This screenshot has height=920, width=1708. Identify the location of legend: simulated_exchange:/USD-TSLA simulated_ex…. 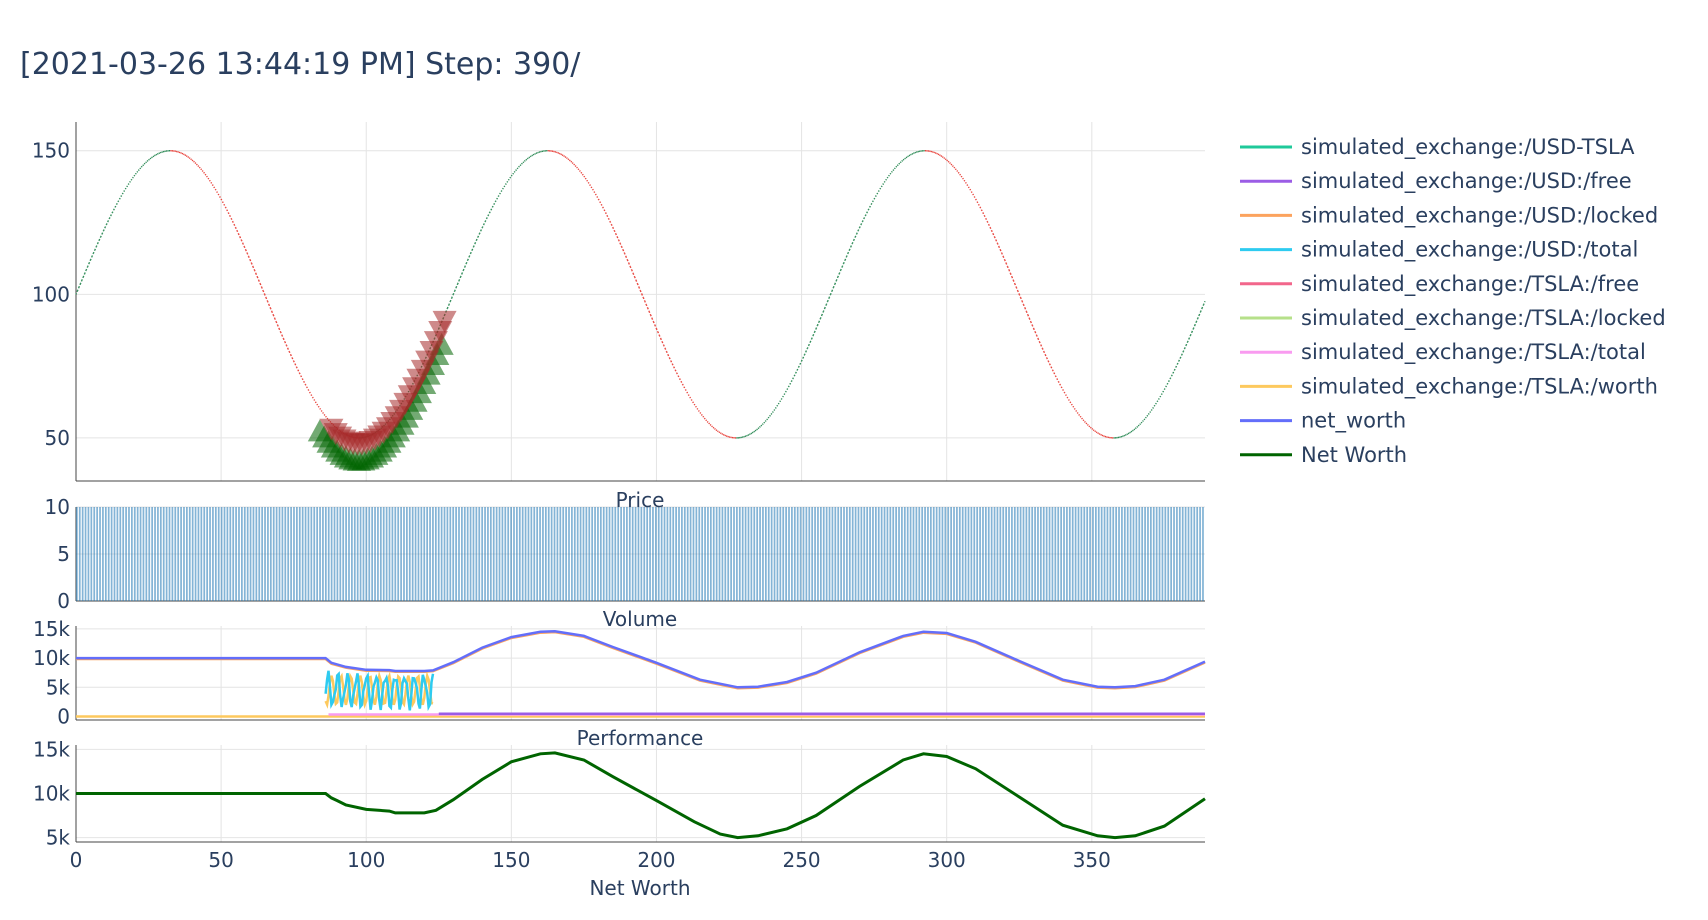
(1453, 301).